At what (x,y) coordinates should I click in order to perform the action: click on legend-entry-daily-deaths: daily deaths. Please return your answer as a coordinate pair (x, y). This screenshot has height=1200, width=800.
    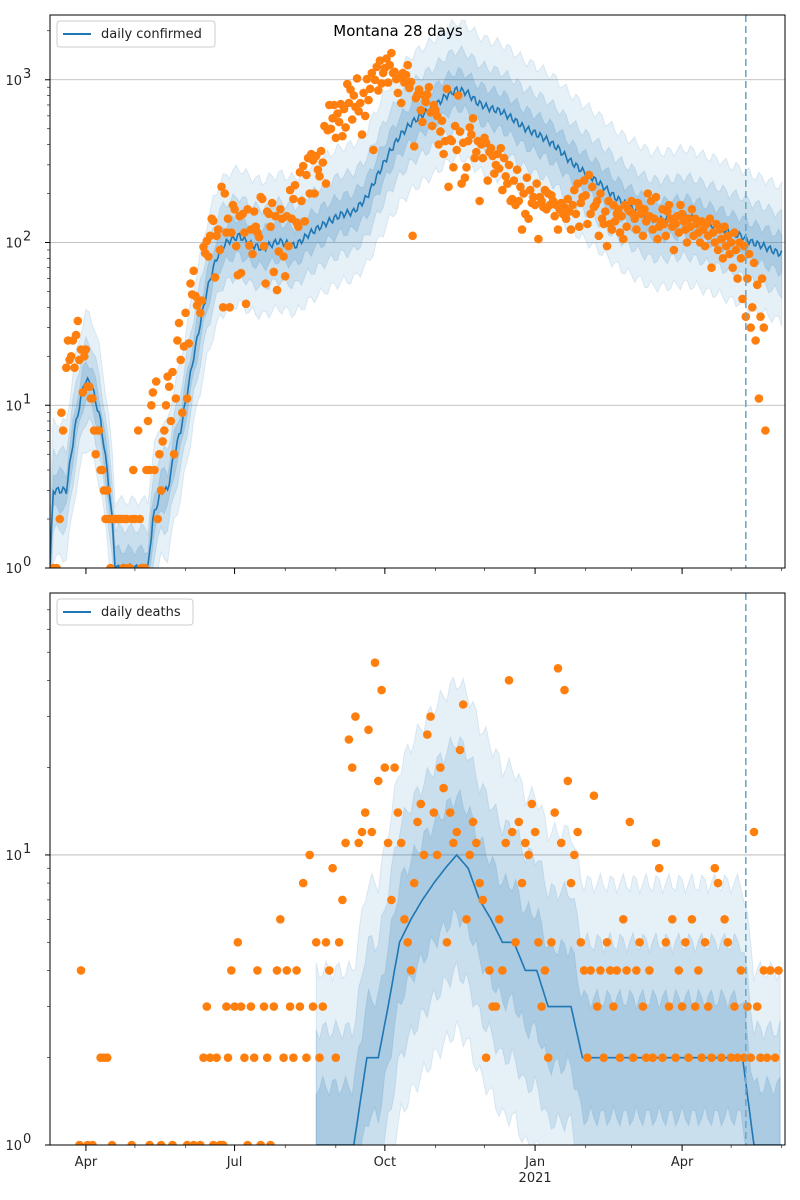
    Looking at the image, I should click on (141, 612).